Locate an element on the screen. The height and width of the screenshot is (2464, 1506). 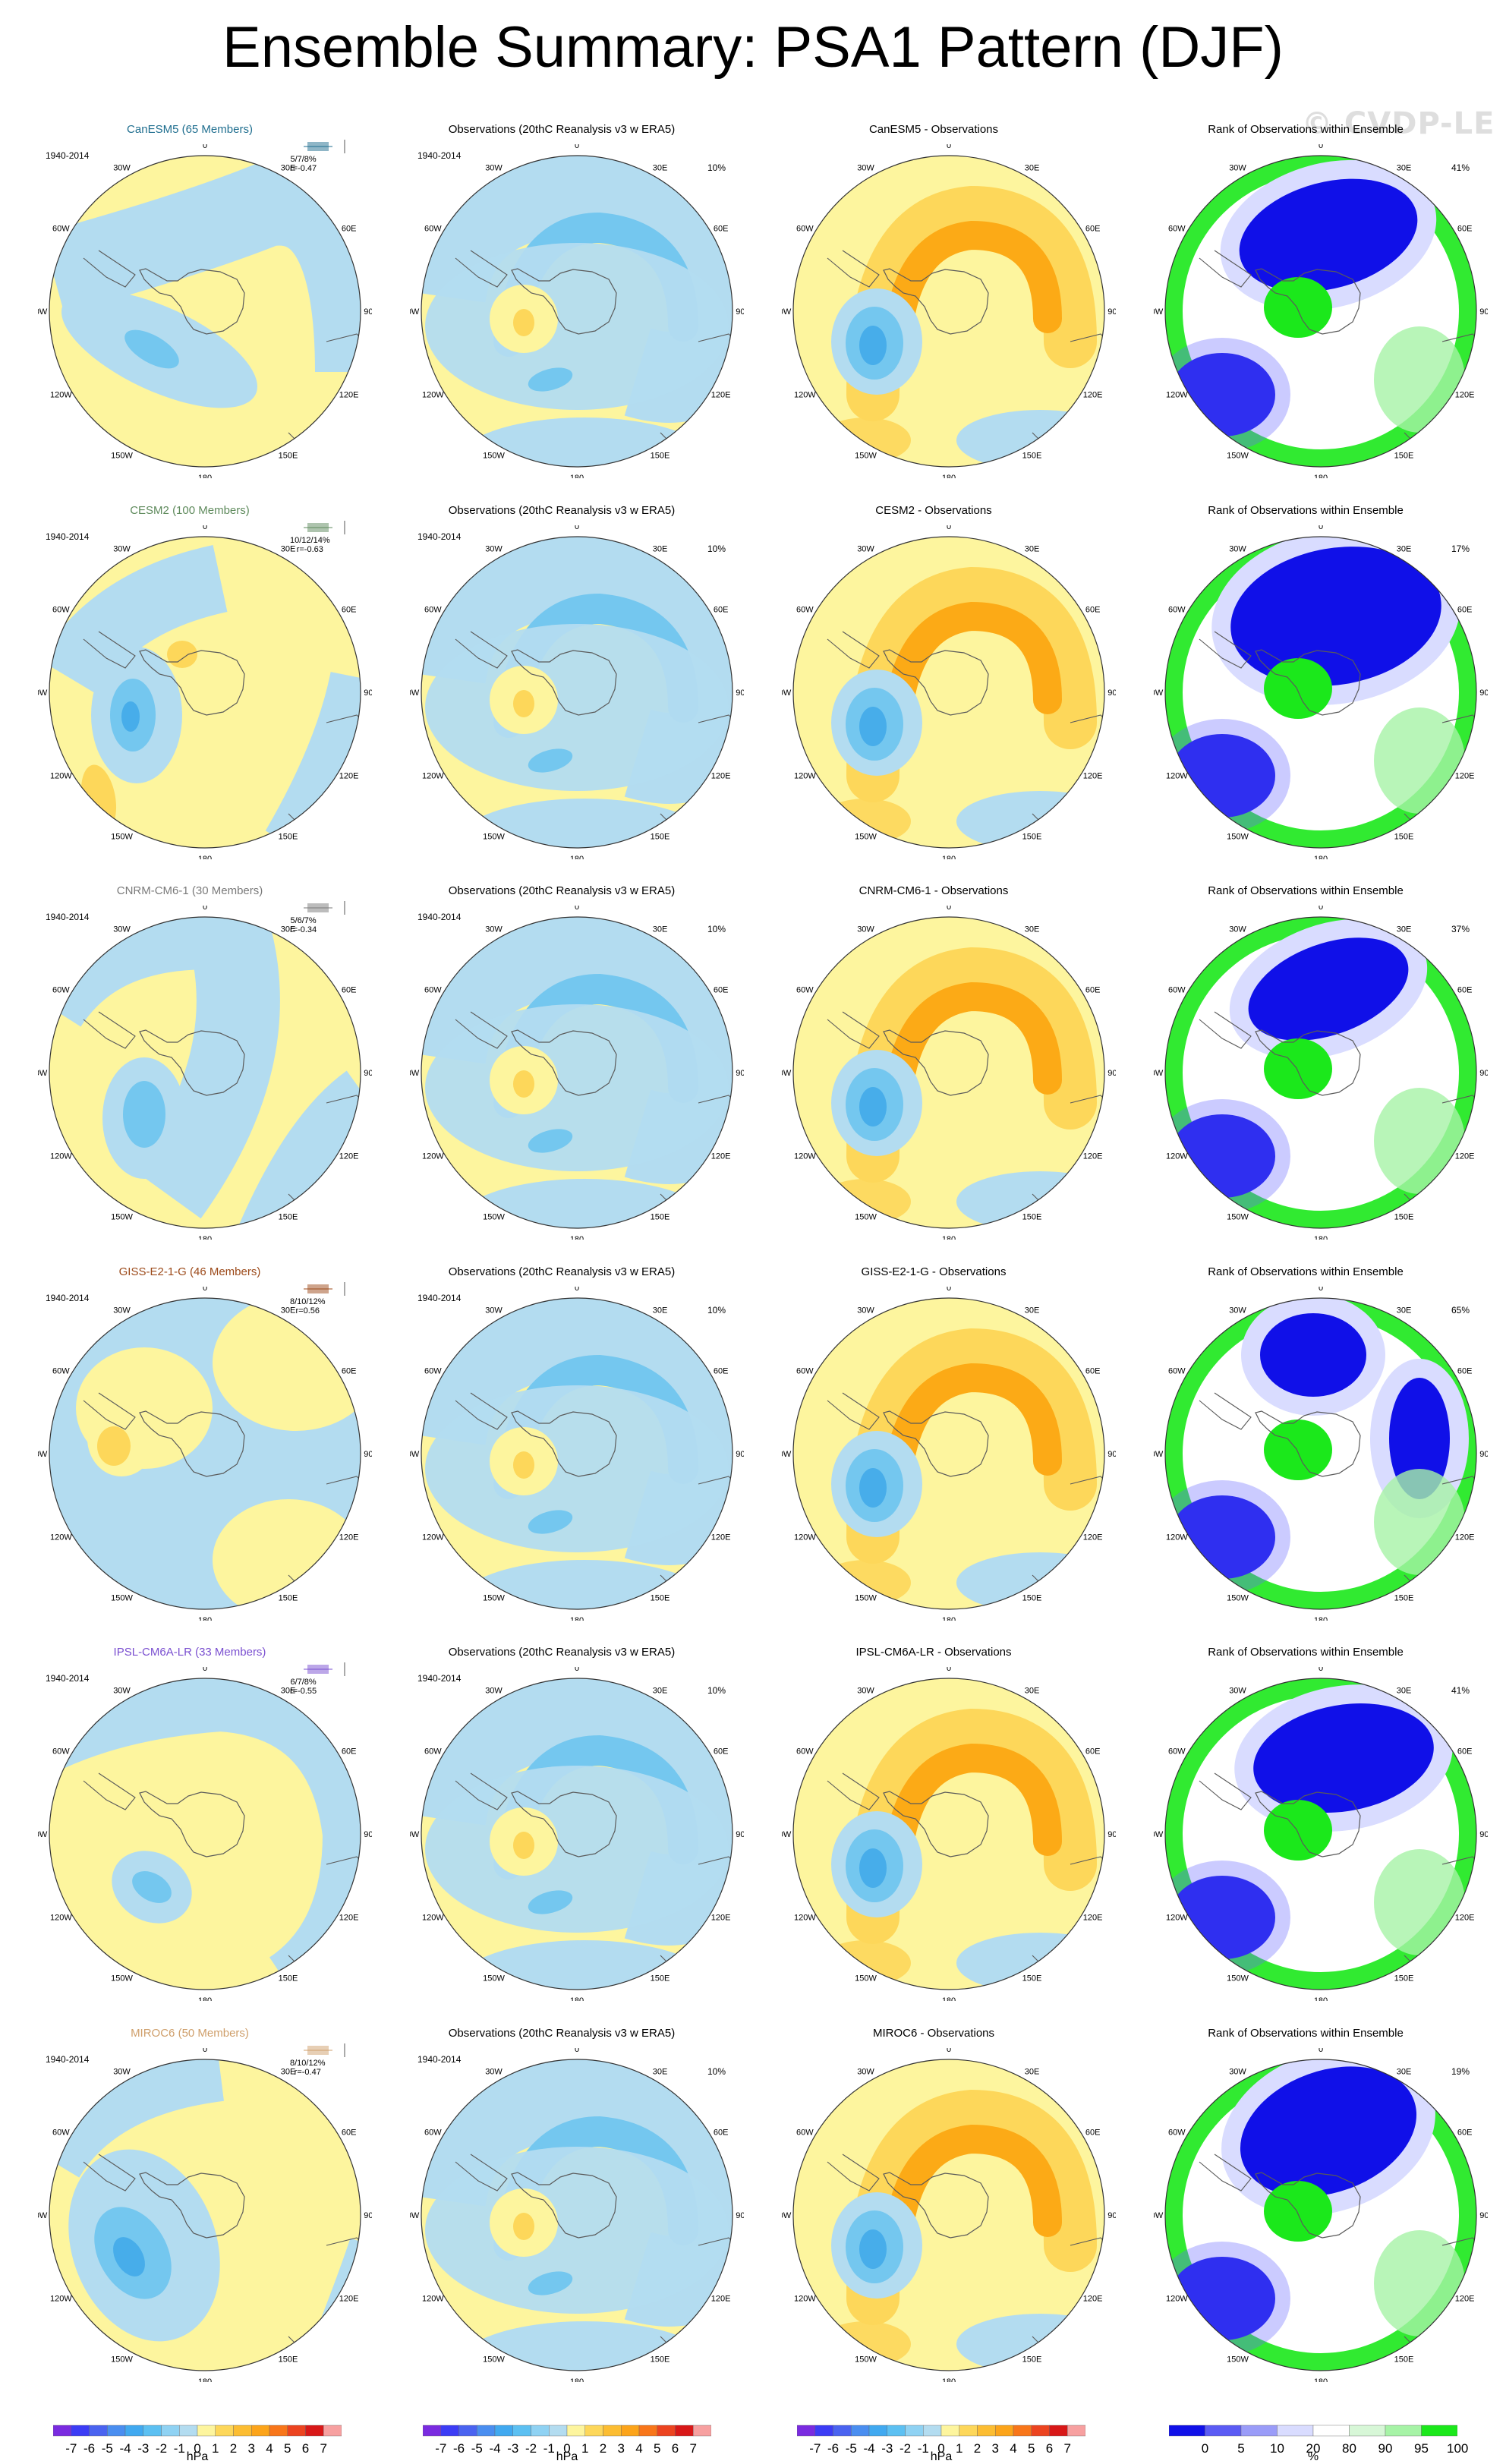
map-border is located at coordinates (205, 1072).